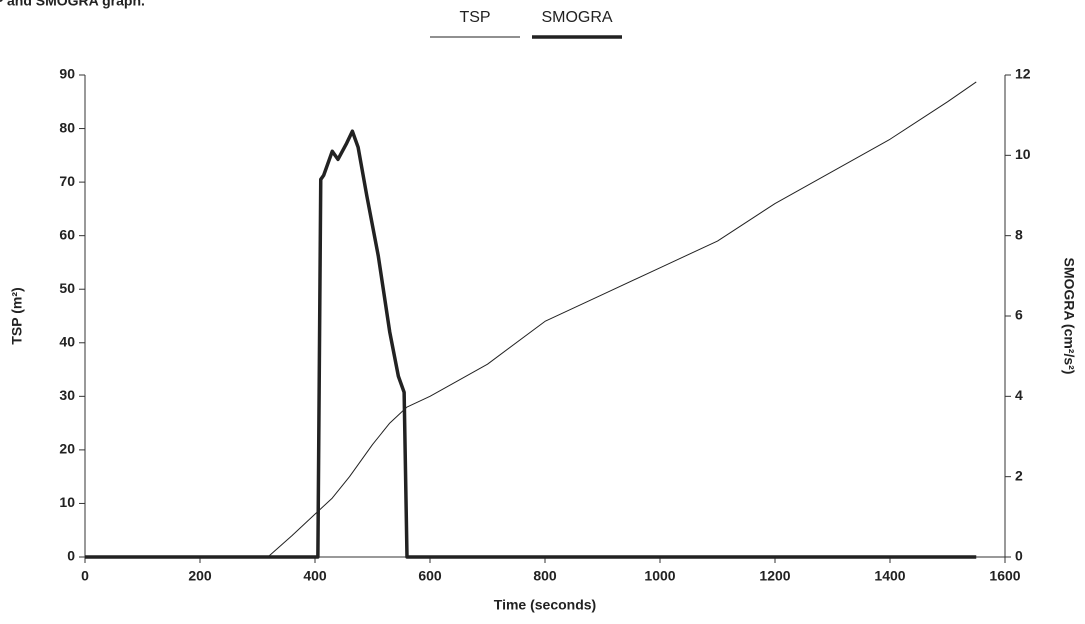 Image resolution: width=1085 pixels, height=624 pixels. Describe the element at coordinates (1019, 234) in the screenshot. I see `y2-tick-label: 8` at that location.